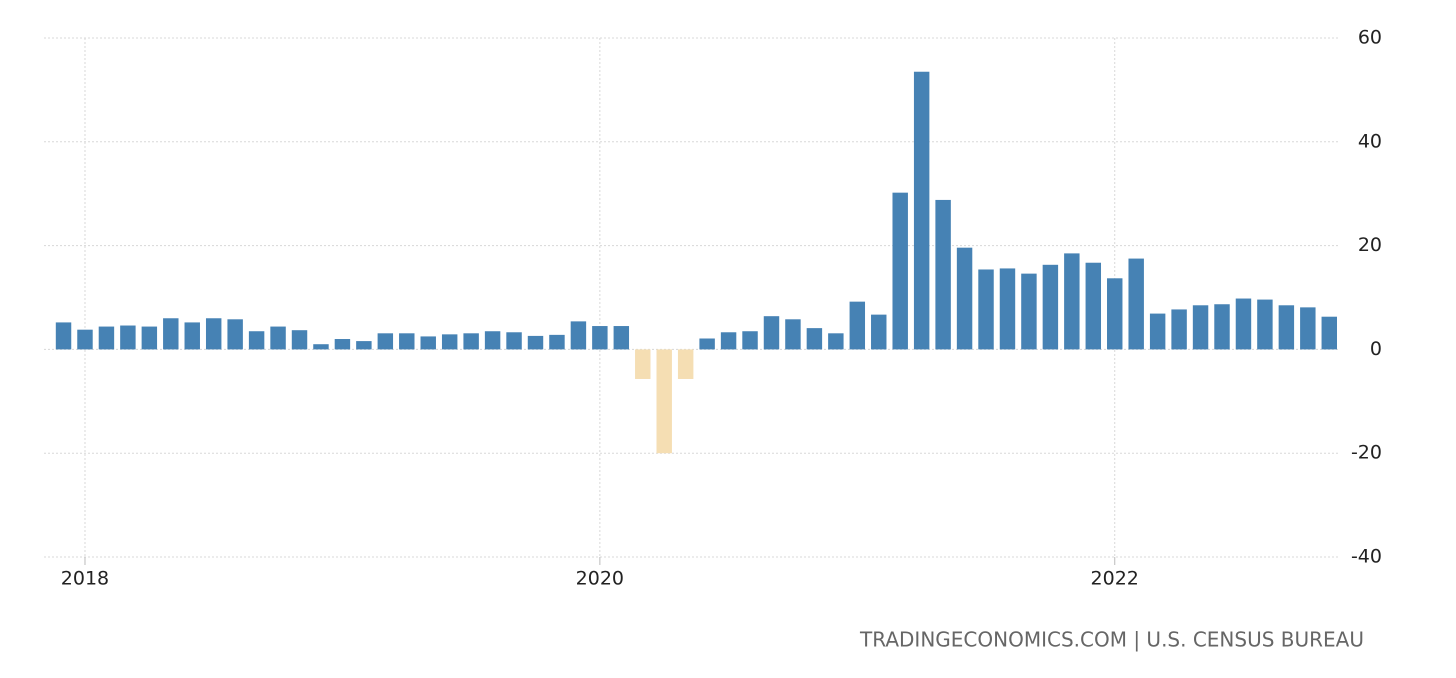  I want to click on y-tick-label: -40, so click(1366, 557).